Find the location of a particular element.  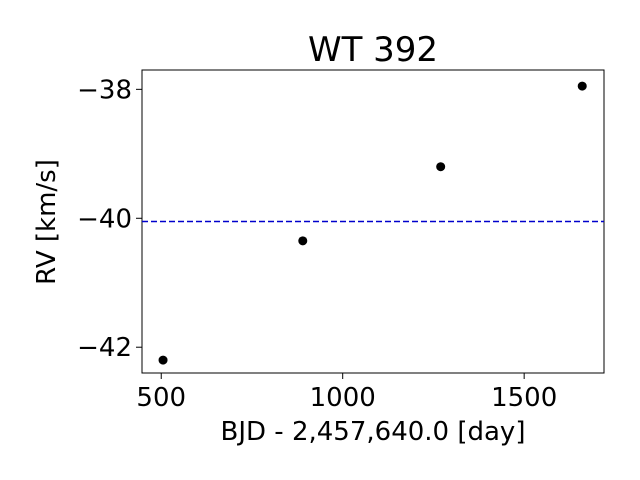

y-tick-label: −42 is located at coordinates (104, 348).